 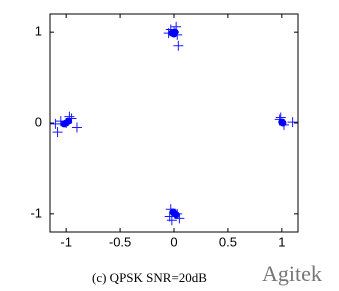 I want to click on x-tick-label: -1, so click(x=66, y=241).